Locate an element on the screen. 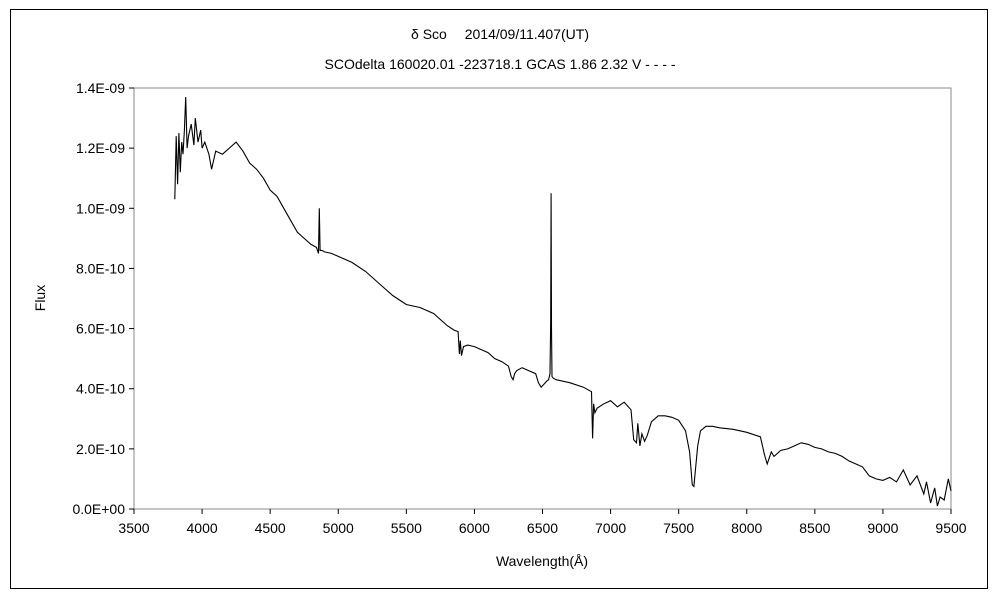  y-tick-label: 4.0E-10 is located at coordinates (100, 389).